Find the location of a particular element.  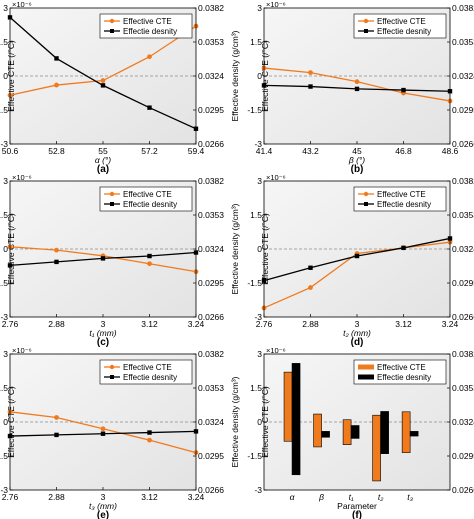

x-axis-title: Parameter is located at coordinates (357, 506).